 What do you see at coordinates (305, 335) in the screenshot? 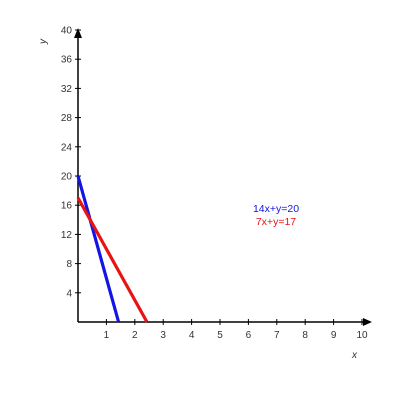
I see `x-tick-label: 8` at bounding box center [305, 335].